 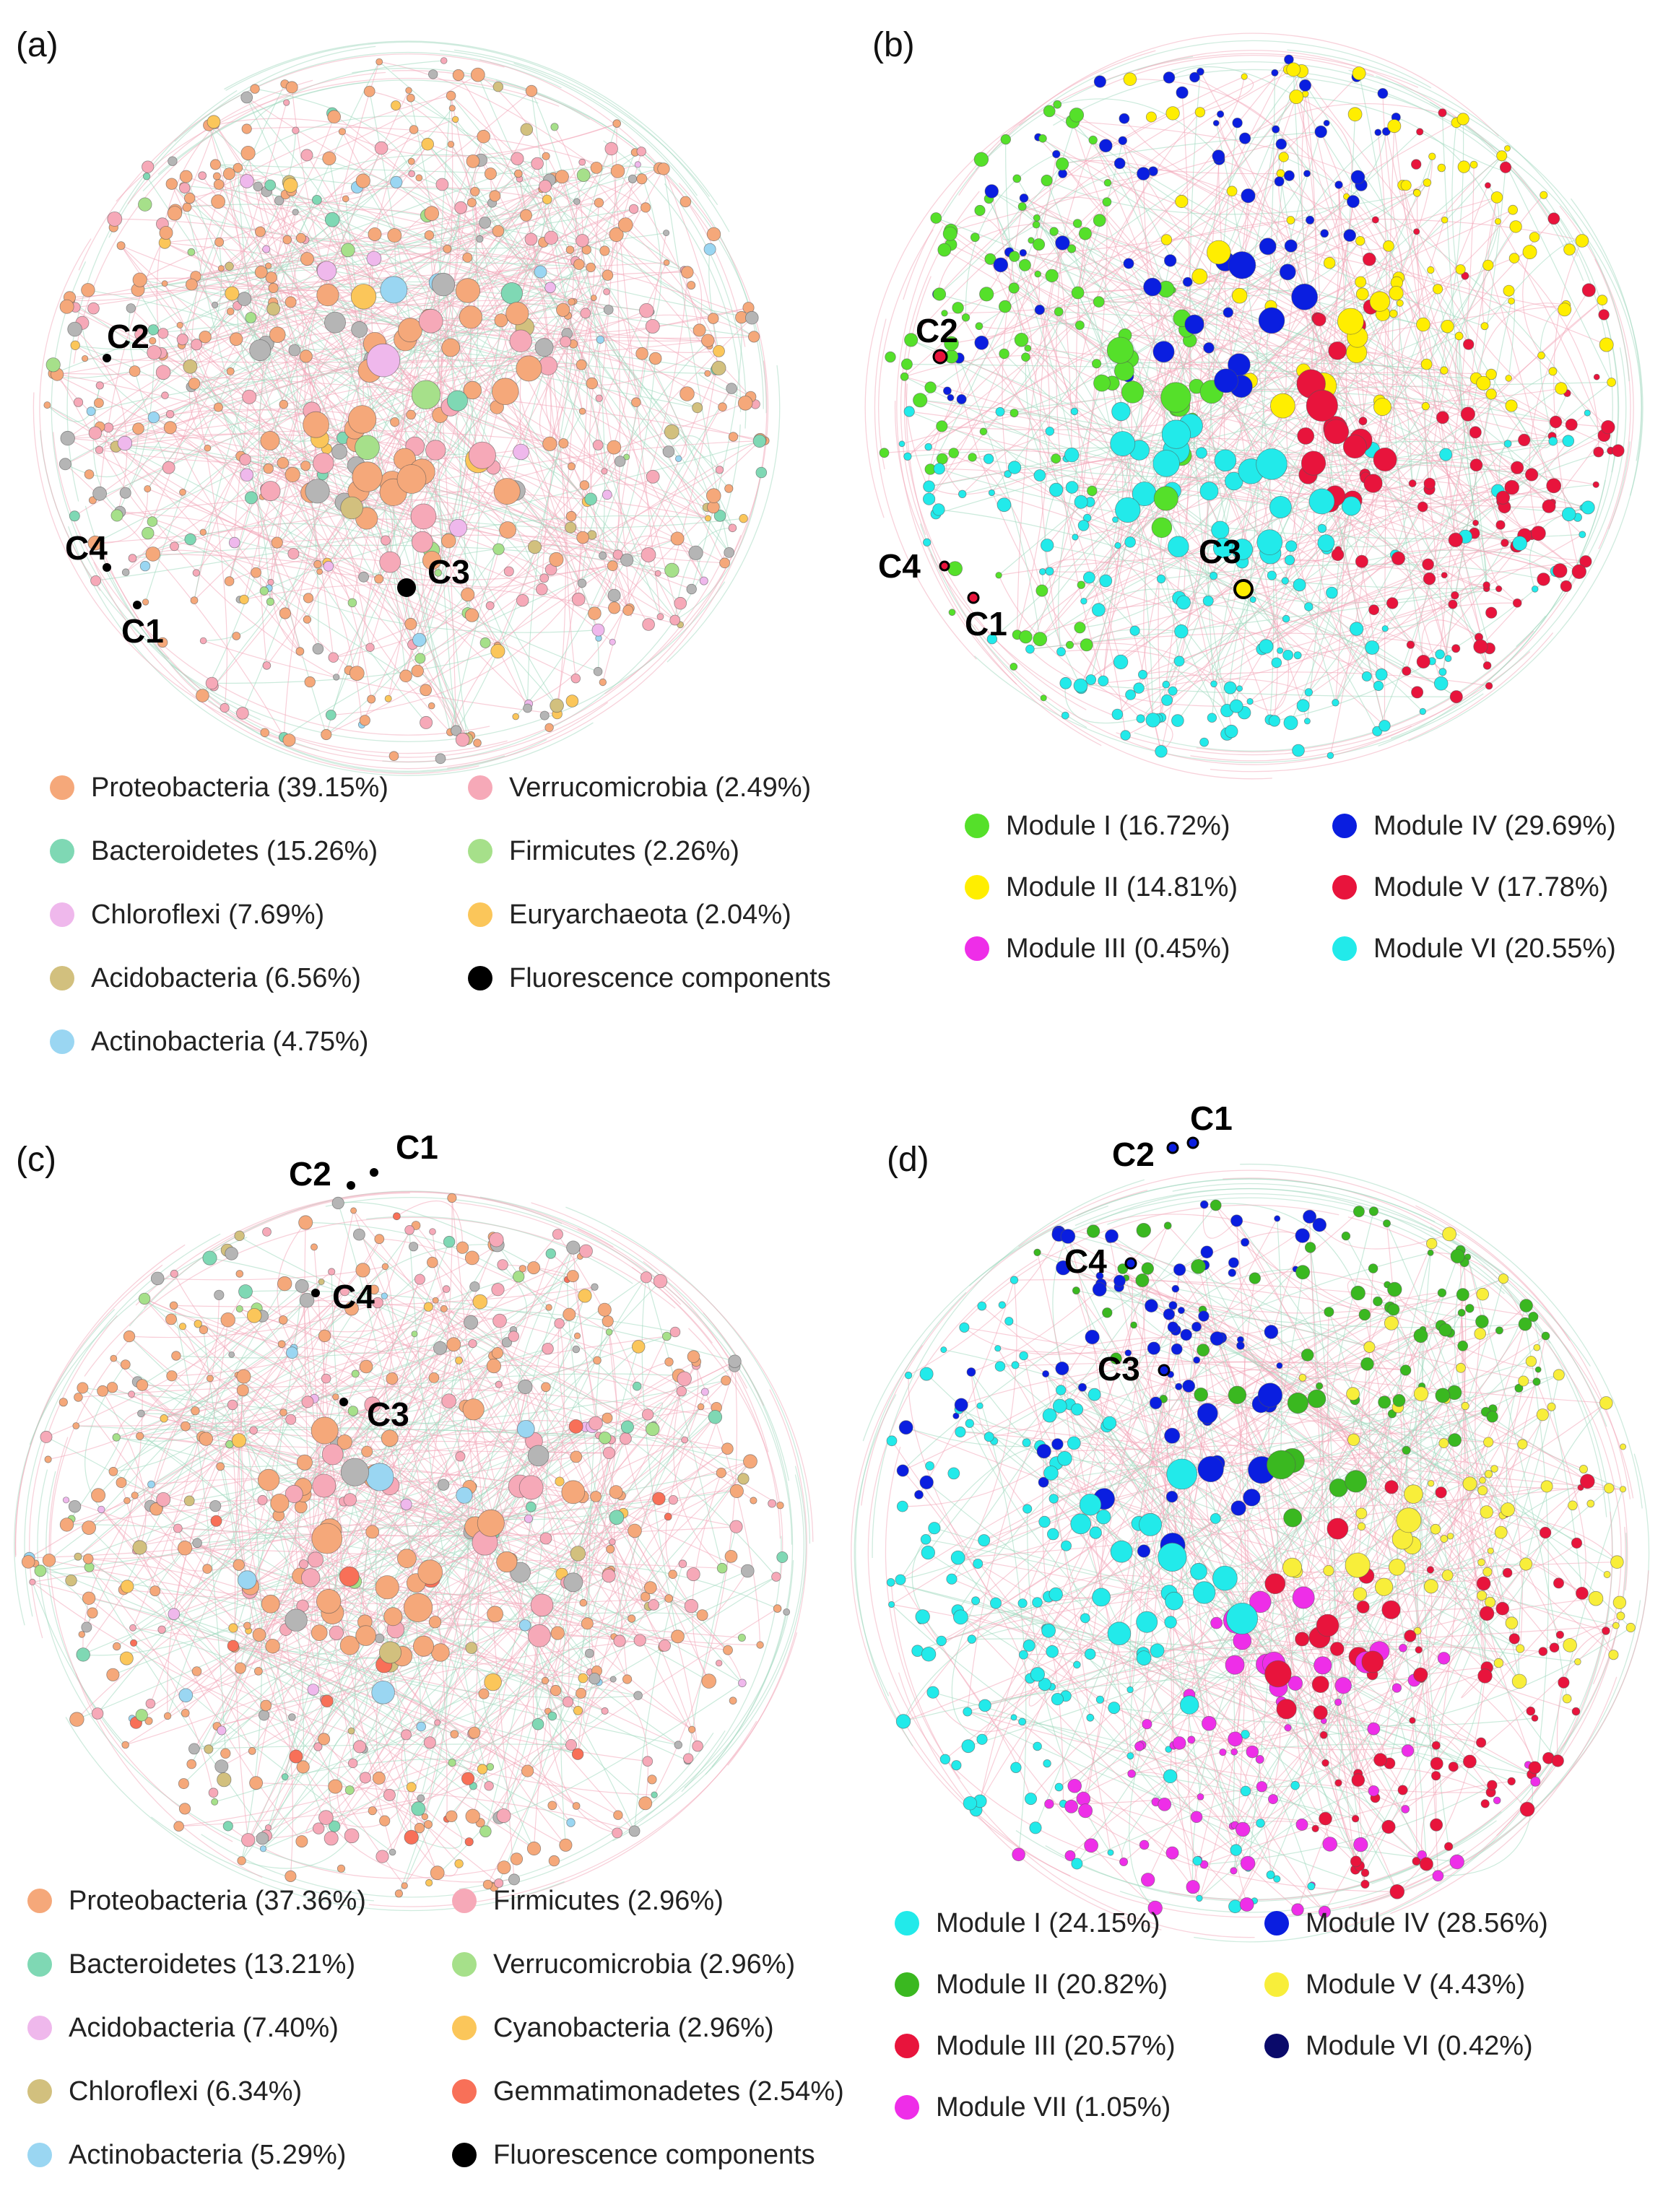 I want to click on panel-c-c1-label: C1, so click(x=417, y=1147).